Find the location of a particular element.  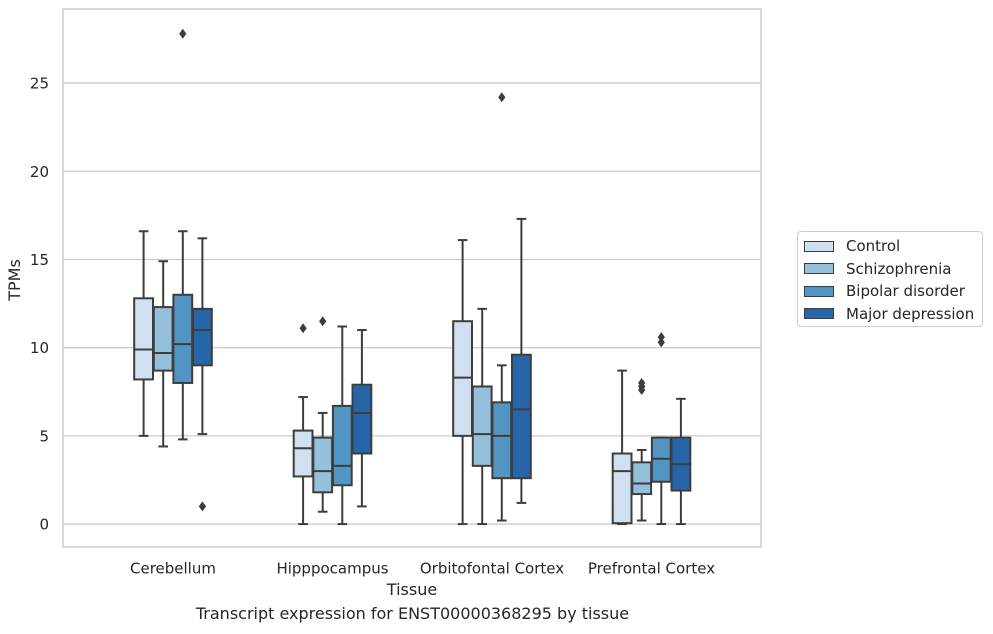

box-hipppocampus-schizophrenia is located at coordinates (323, 414).